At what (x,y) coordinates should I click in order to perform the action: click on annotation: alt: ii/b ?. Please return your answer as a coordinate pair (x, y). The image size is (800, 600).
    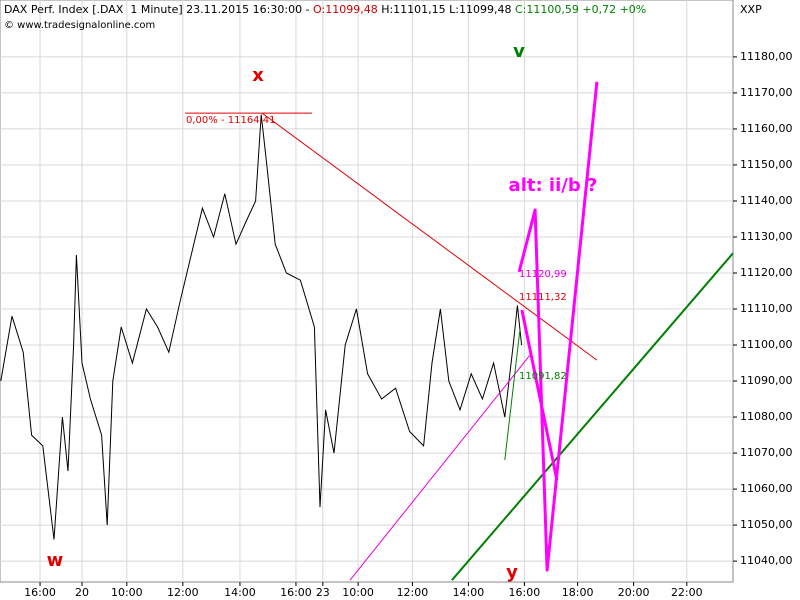
    Looking at the image, I should click on (553, 185).